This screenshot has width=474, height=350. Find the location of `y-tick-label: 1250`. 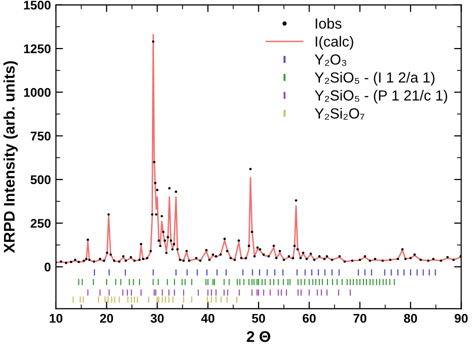

y-tick-label: 1250 is located at coordinates (37, 49).